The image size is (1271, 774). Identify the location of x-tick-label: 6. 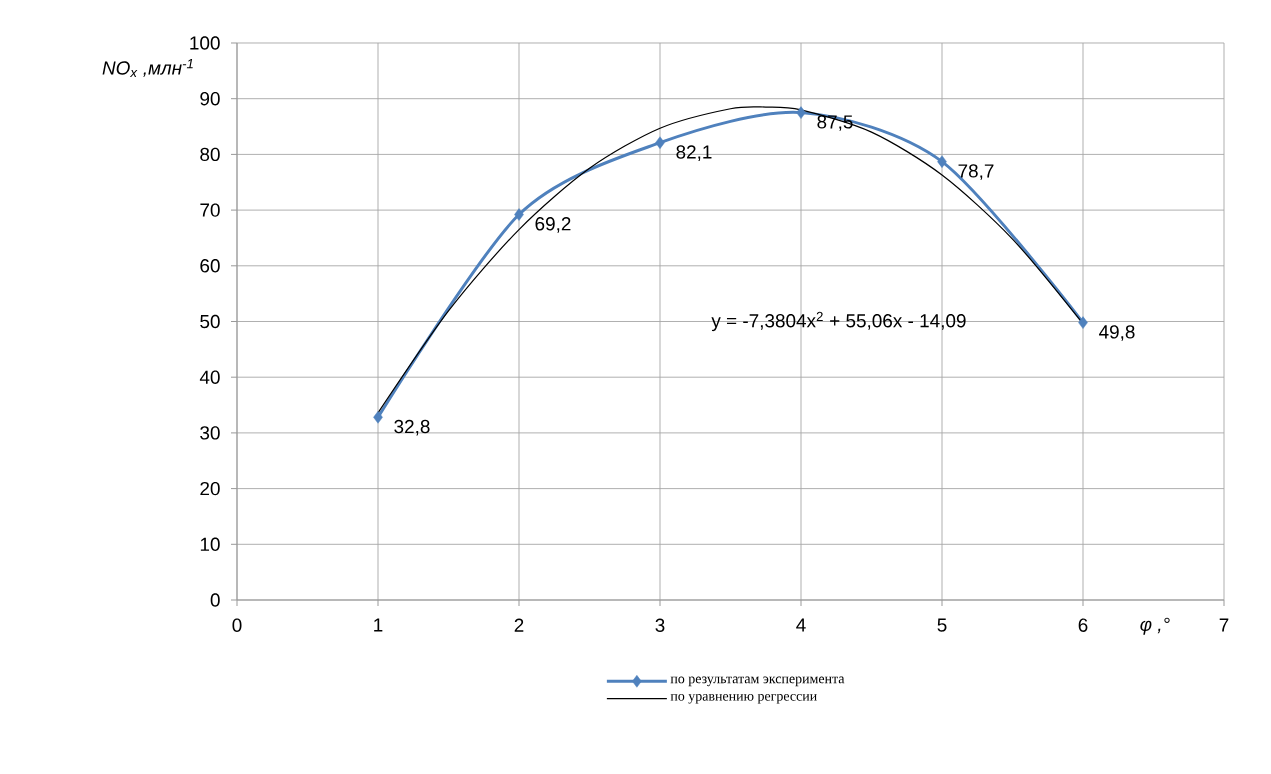
(1083, 625).